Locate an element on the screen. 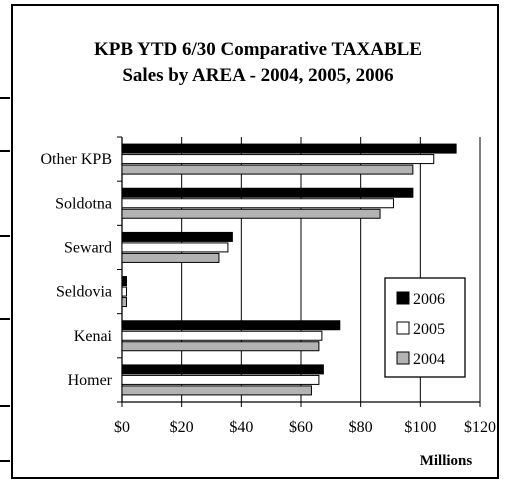  x-tick-label: $100 is located at coordinates (420, 427).